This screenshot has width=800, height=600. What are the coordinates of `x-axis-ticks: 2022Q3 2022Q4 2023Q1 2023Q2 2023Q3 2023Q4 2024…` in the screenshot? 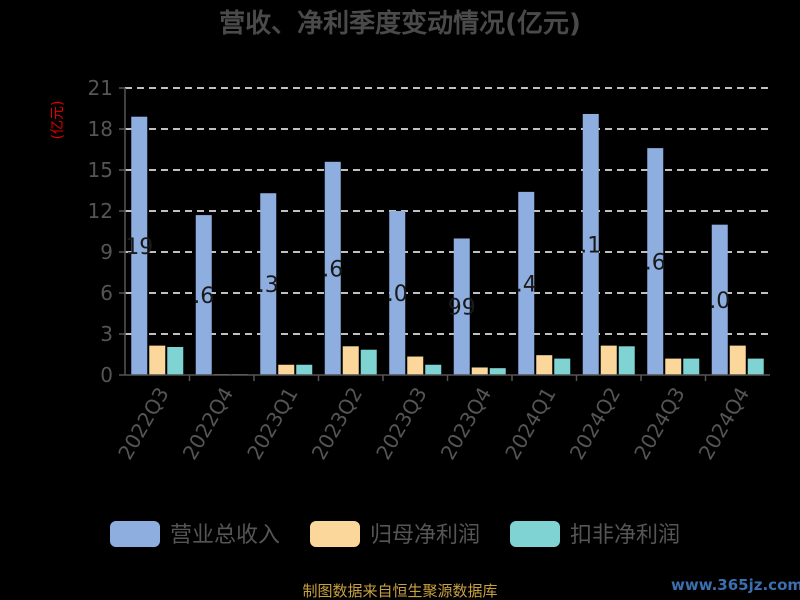 It's located at (433, 419).